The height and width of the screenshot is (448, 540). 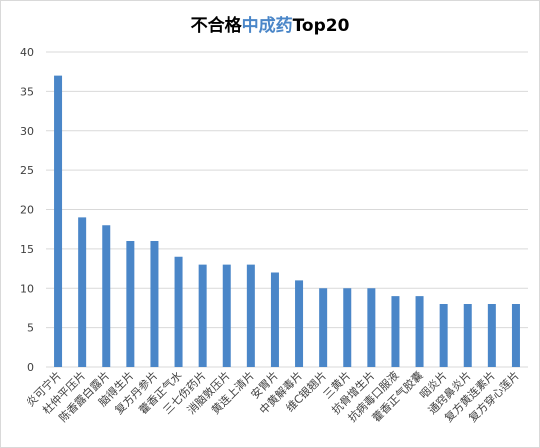 What do you see at coordinates (30, 328) in the screenshot?
I see `y-tick-label: 5` at bounding box center [30, 328].